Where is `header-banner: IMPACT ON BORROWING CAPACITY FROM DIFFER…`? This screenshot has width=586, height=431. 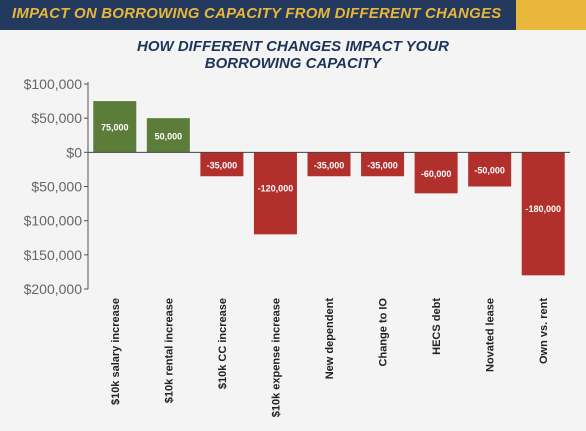 header-banner: IMPACT ON BORROWING CAPACITY FROM DIFFER… is located at coordinates (293, 15).